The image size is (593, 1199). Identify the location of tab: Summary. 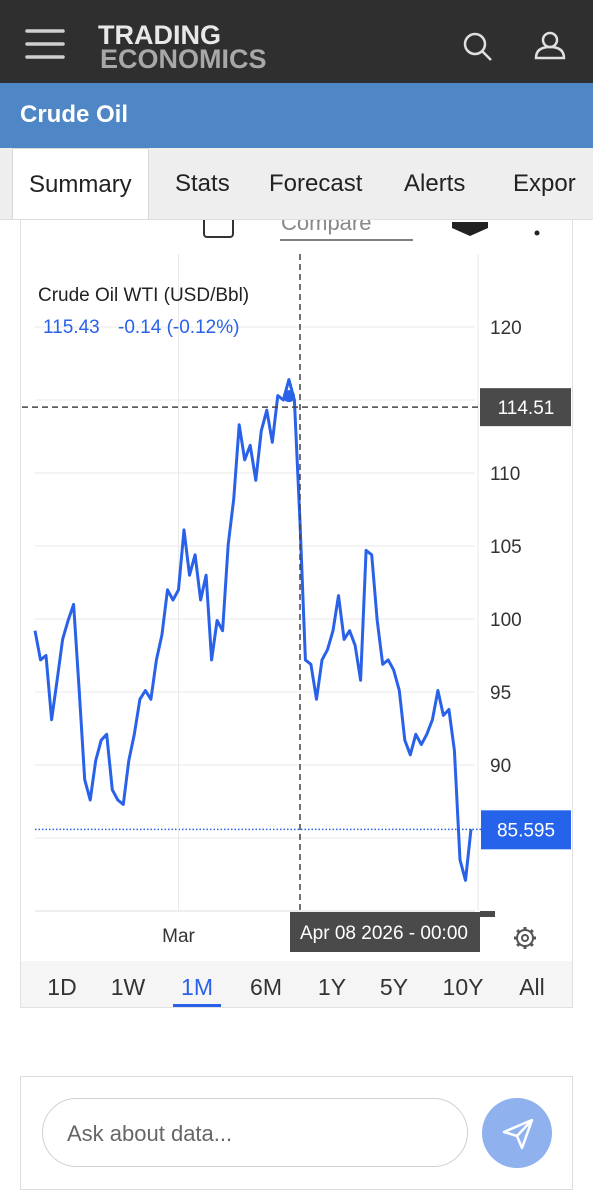
(80, 183).